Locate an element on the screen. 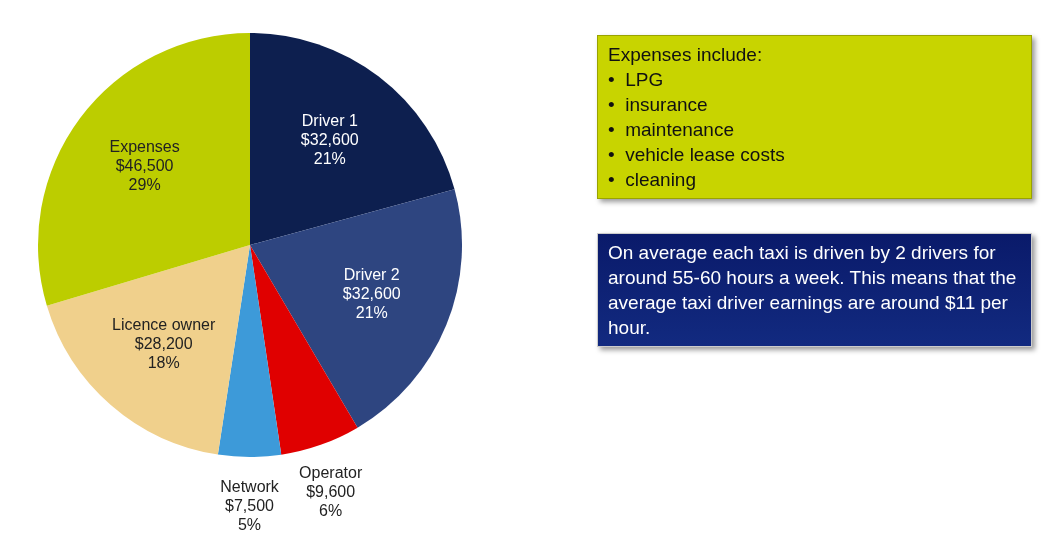 Image resolution: width=1047 pixels, height=540 pixels. slice-label: Driver 1 is located at coordinates (329, 120).